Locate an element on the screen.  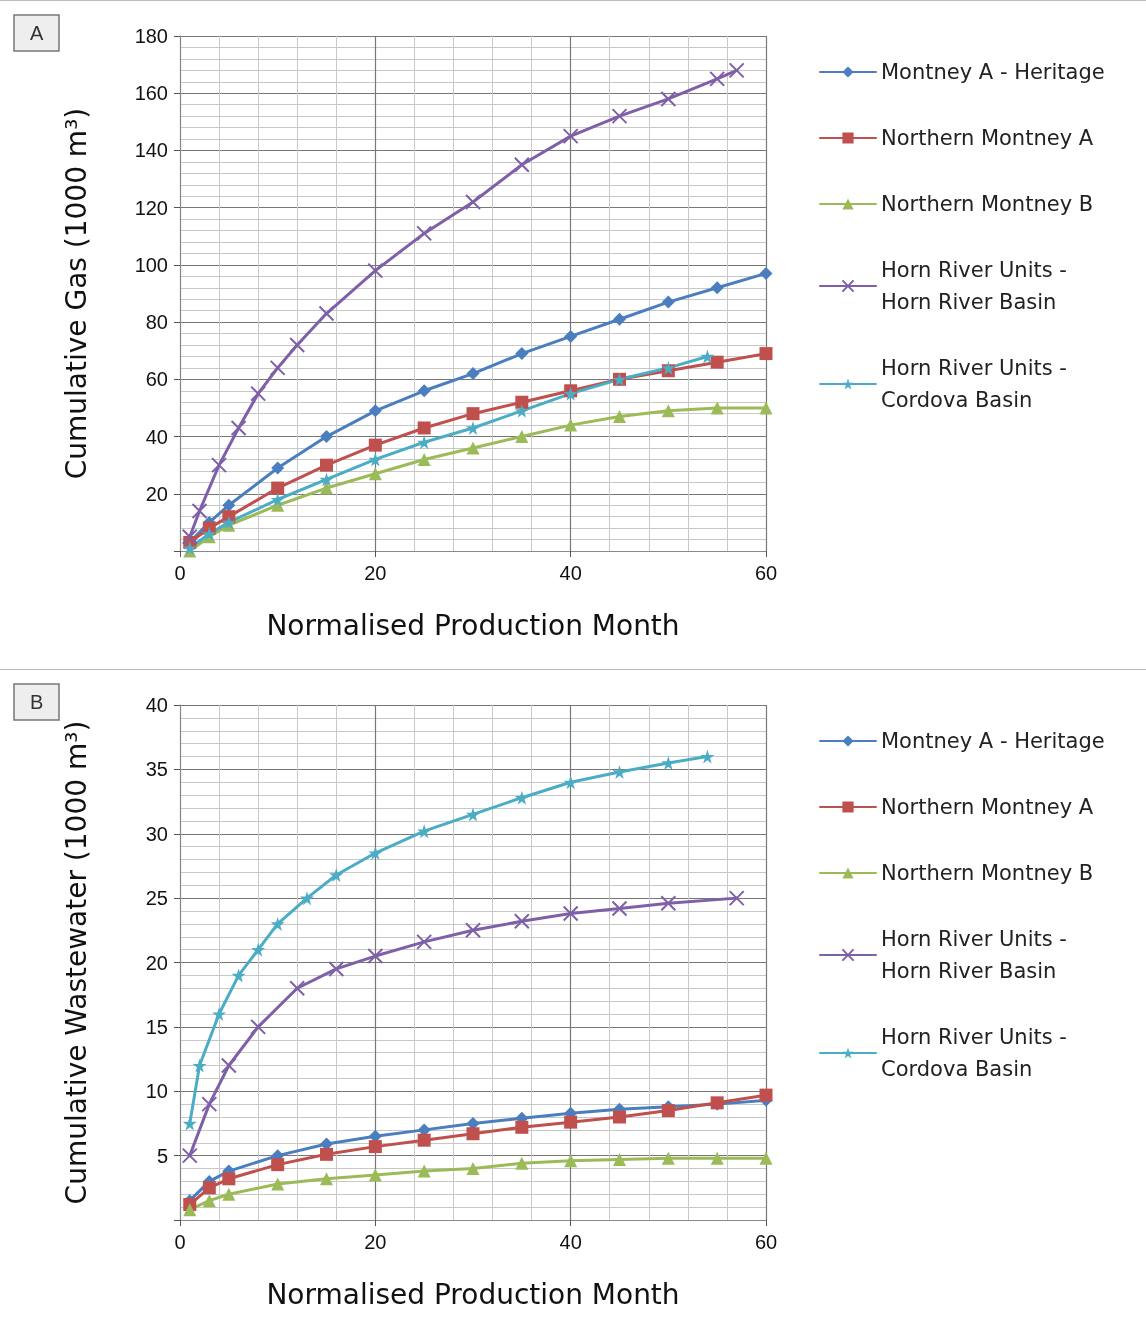
y-axis-title: Cumulative Gas (1000 m³) is located at coordinates (76, 293).